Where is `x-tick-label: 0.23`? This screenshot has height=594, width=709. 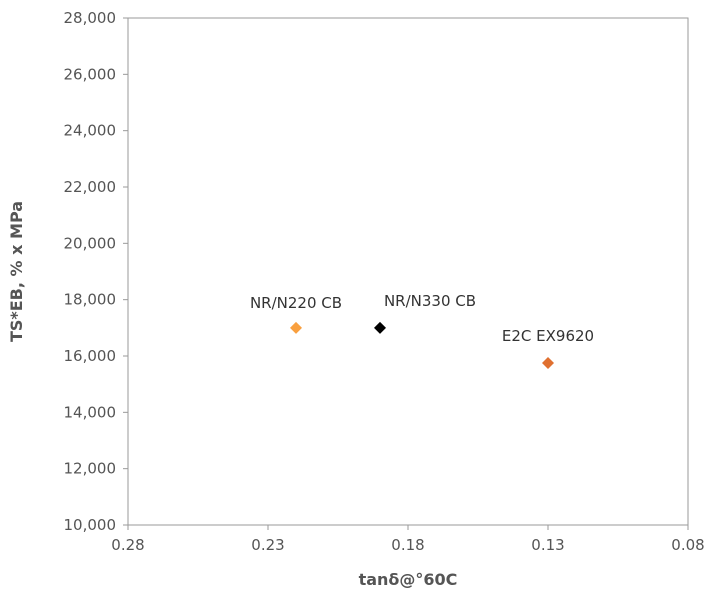 x-tick-label: 0.23 is located at coordinates (267, 545).